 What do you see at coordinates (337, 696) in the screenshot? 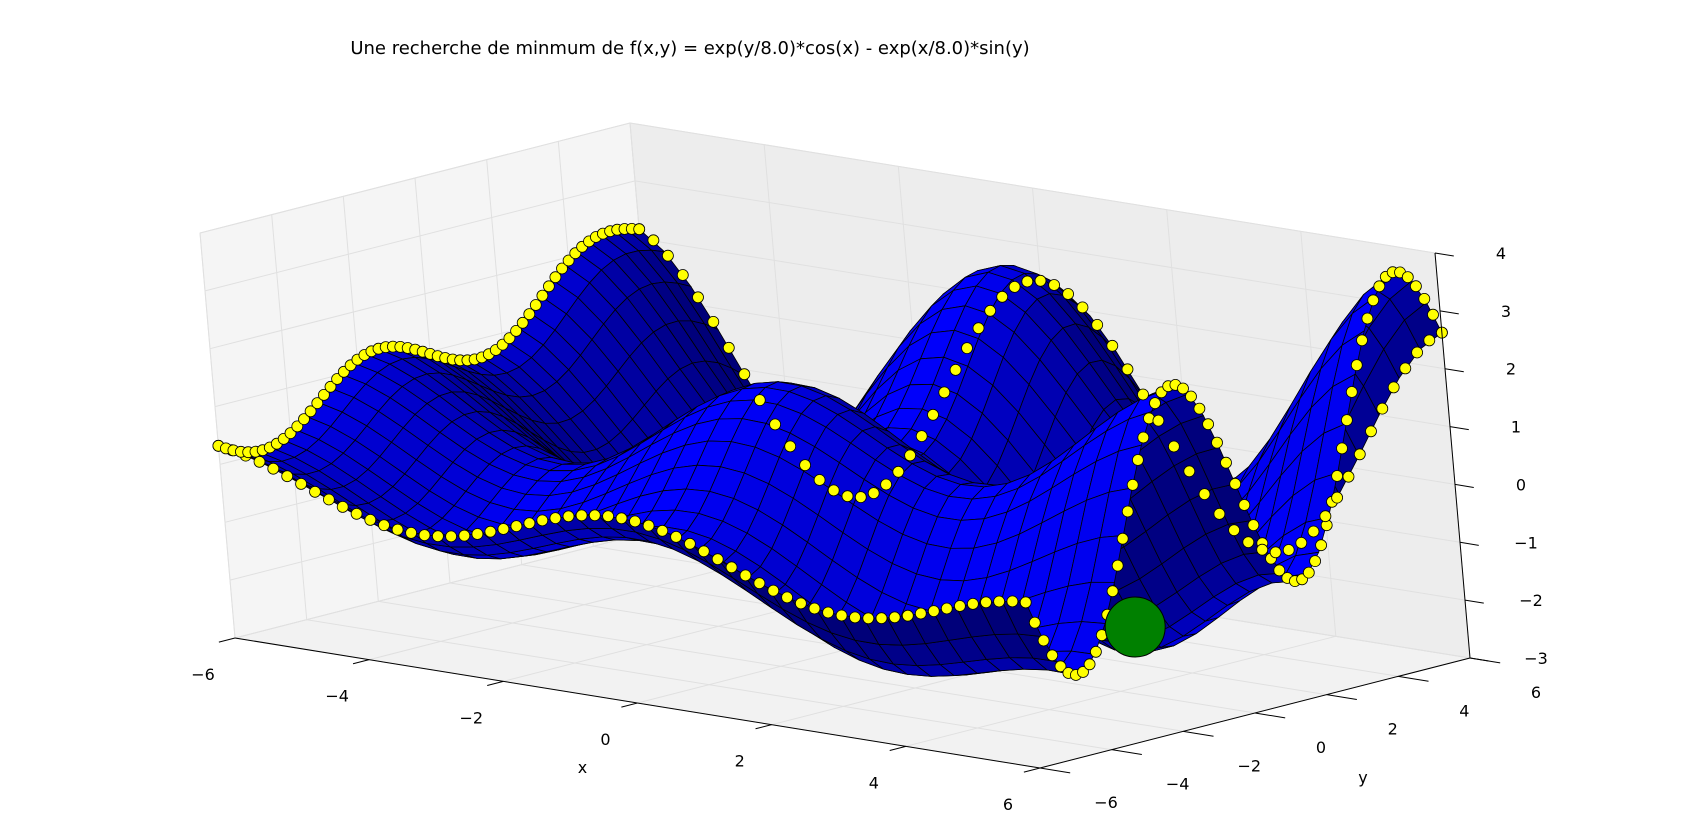
I see `x-tick-label: −4` at bounding box center [337, 696].